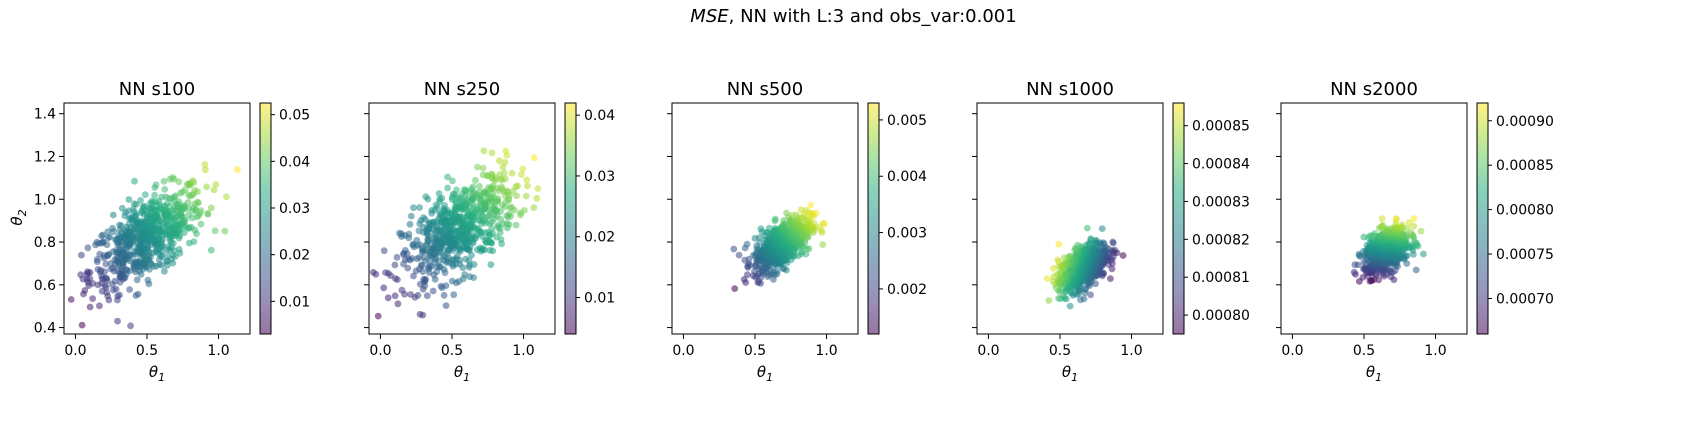 Image resolution: width=1707 pixels, height=422 pixels. Describe the element at coordinates (455, 233) in the screenshot. I see `points-group` at that location.